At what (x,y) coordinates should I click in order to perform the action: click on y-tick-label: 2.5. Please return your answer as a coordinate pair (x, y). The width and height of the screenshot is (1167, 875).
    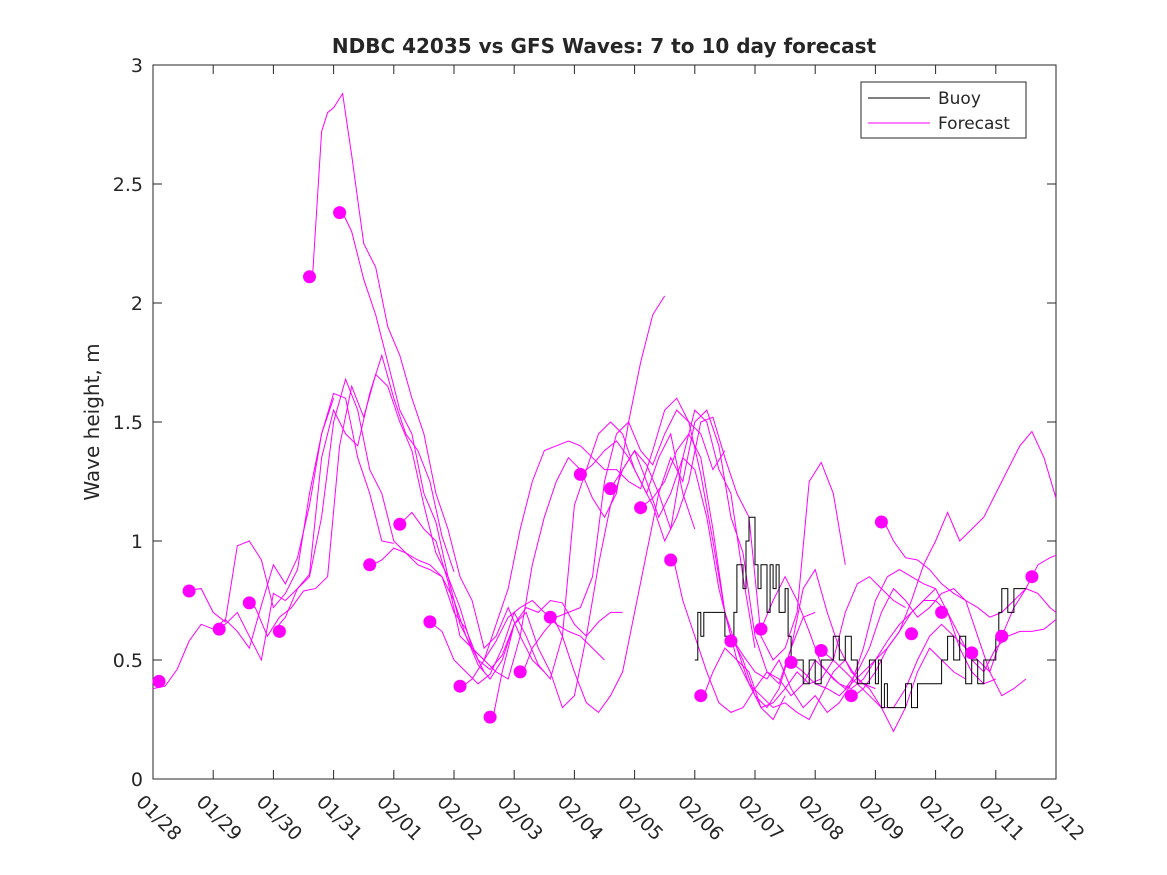
    Looking at the image, I should click on (128, 185).